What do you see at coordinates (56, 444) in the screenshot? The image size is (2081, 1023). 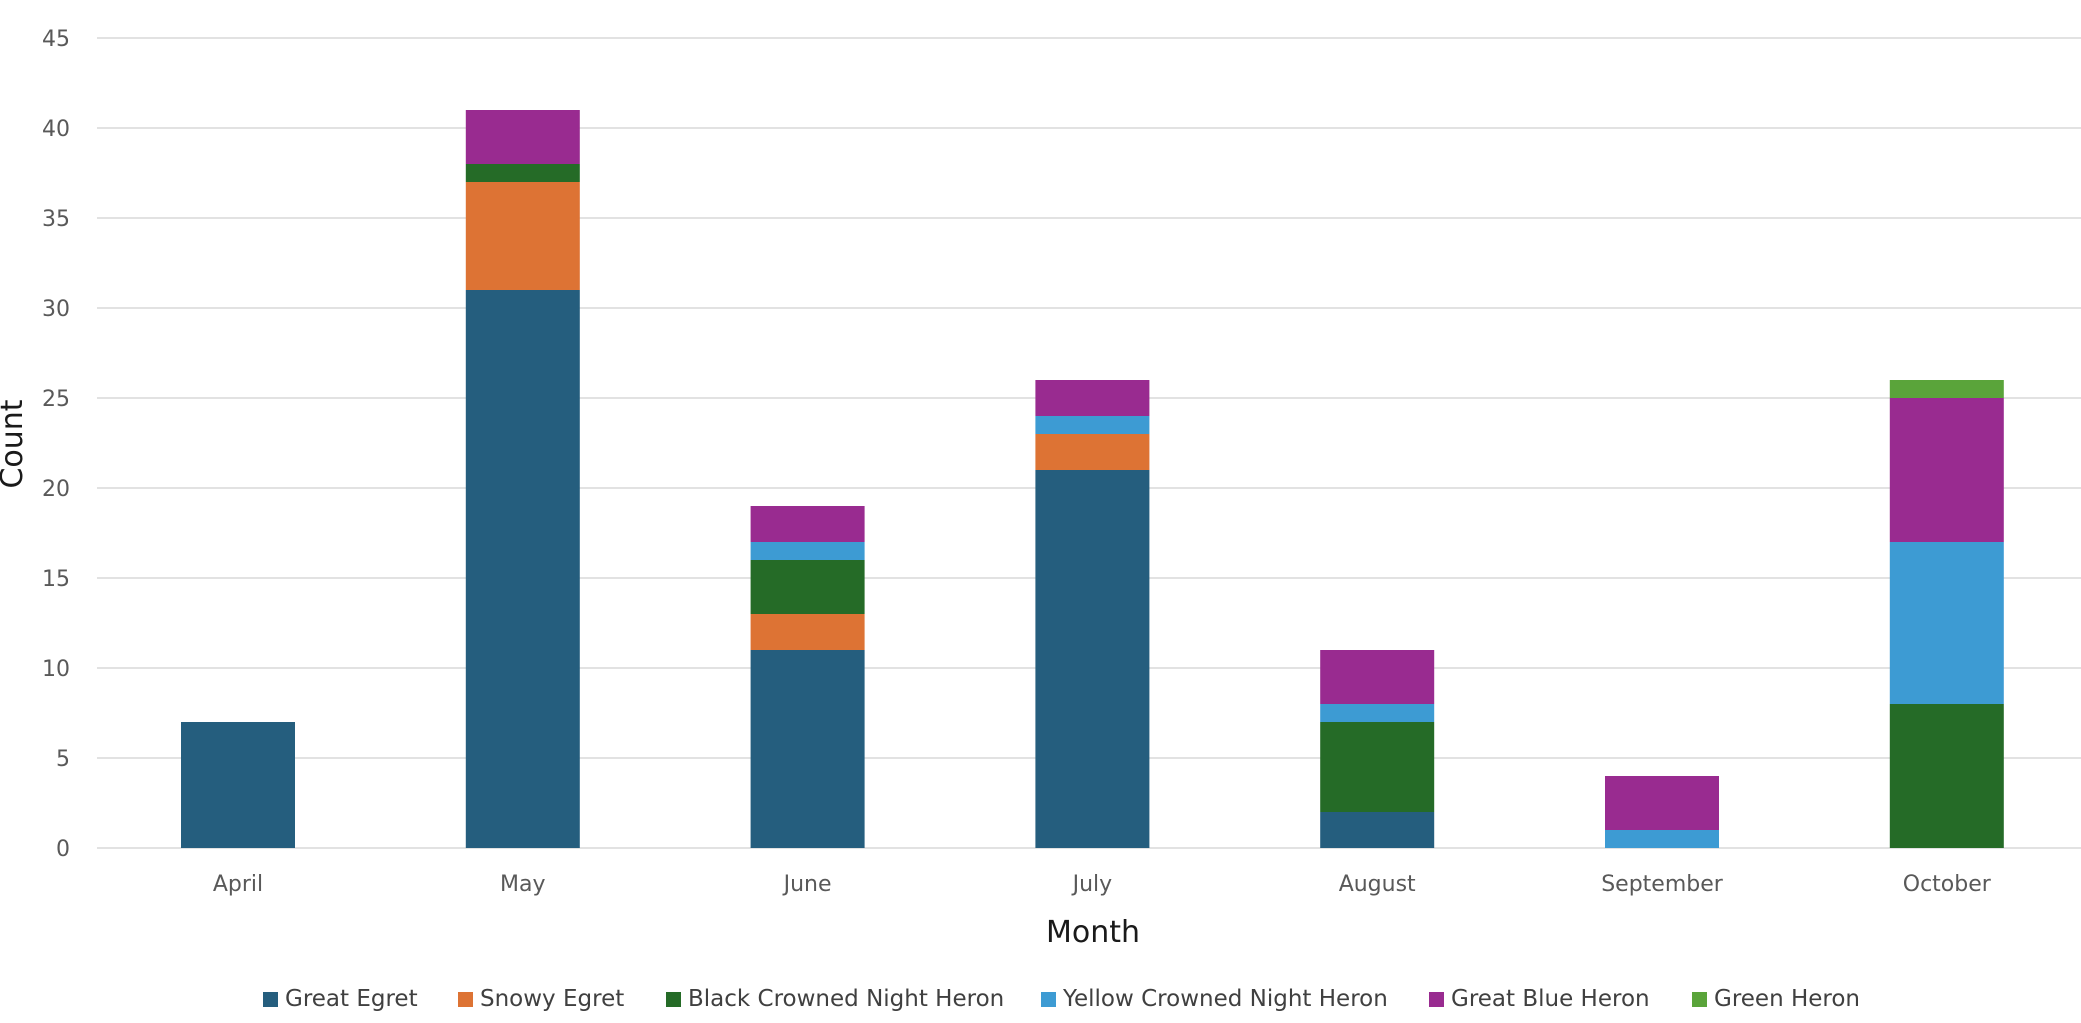 I see `y-axis-tick-labels: 0 5 10 15 20 25 30 35 40 45` at bounding box center [56, 444].